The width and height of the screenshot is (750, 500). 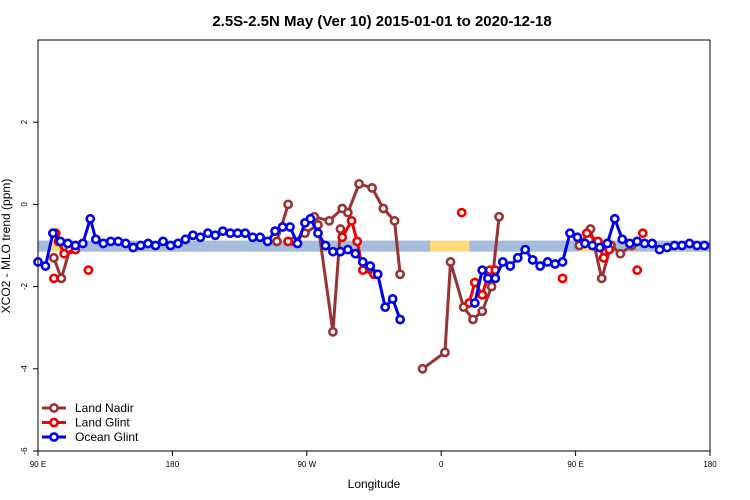 What do you see at coordinates (306, 464) in the screenshot?
I see `x-tick-label: 90 W` at bounding box center [306, 464].